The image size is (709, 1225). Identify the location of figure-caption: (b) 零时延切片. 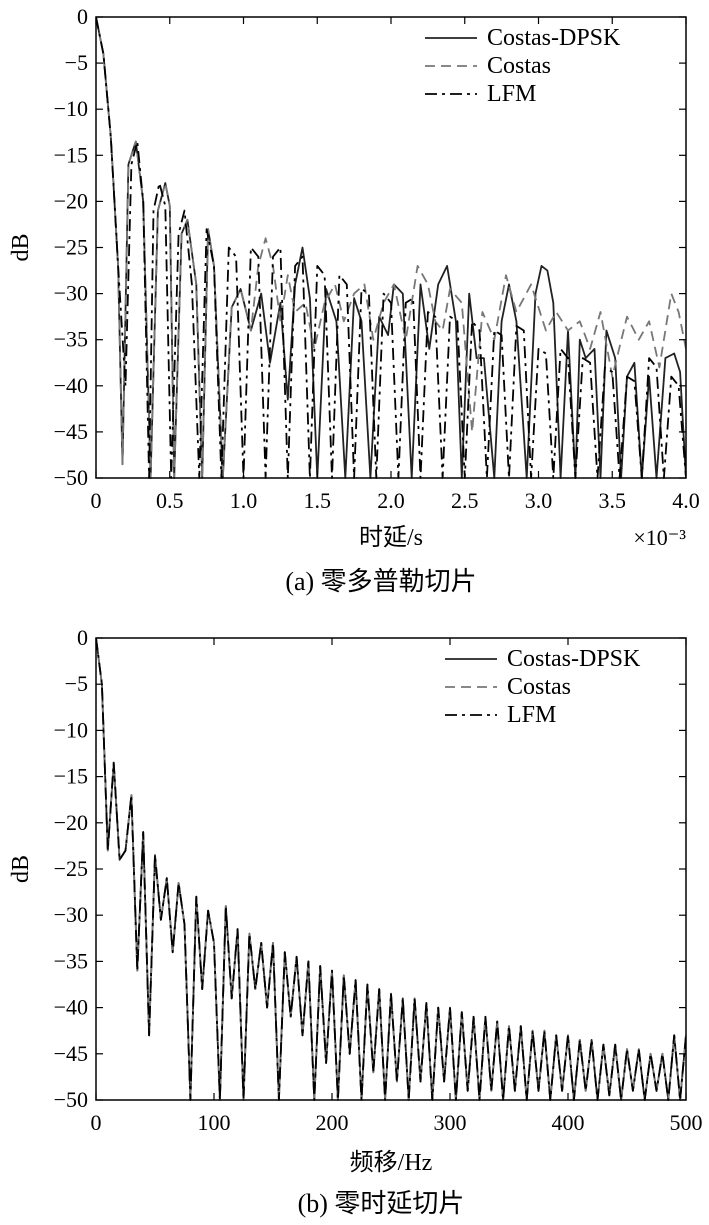
(381, 1203).